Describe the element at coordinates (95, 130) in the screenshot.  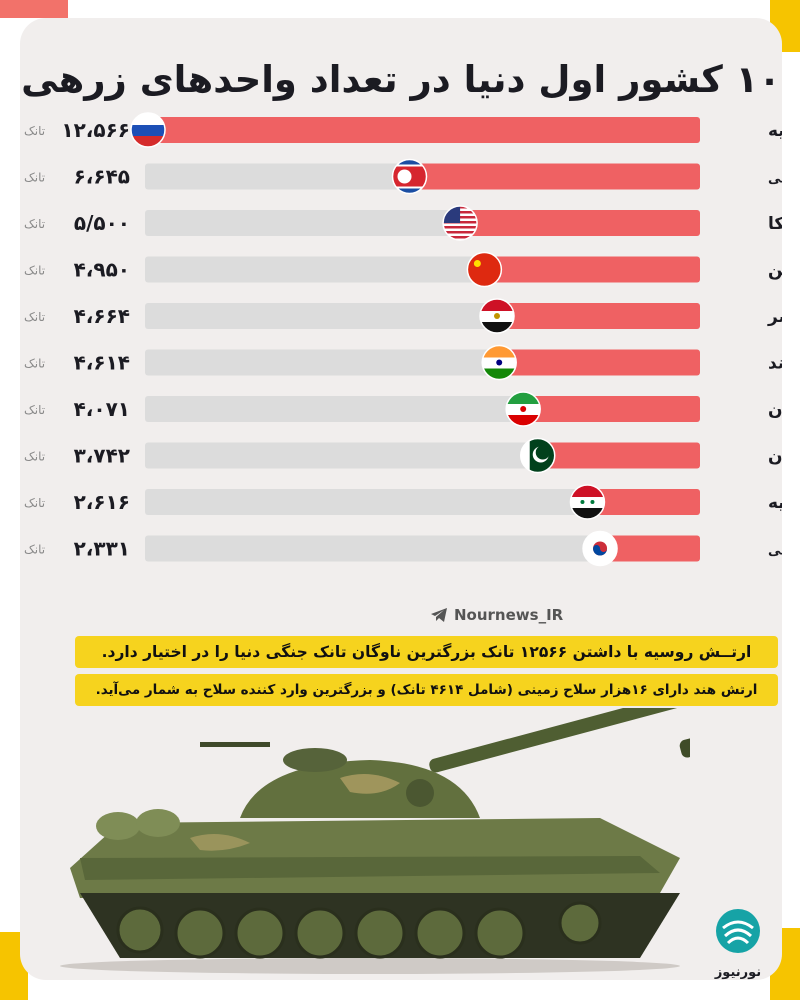
I see `value-label: ۱۲،۵۶۶` at that location.